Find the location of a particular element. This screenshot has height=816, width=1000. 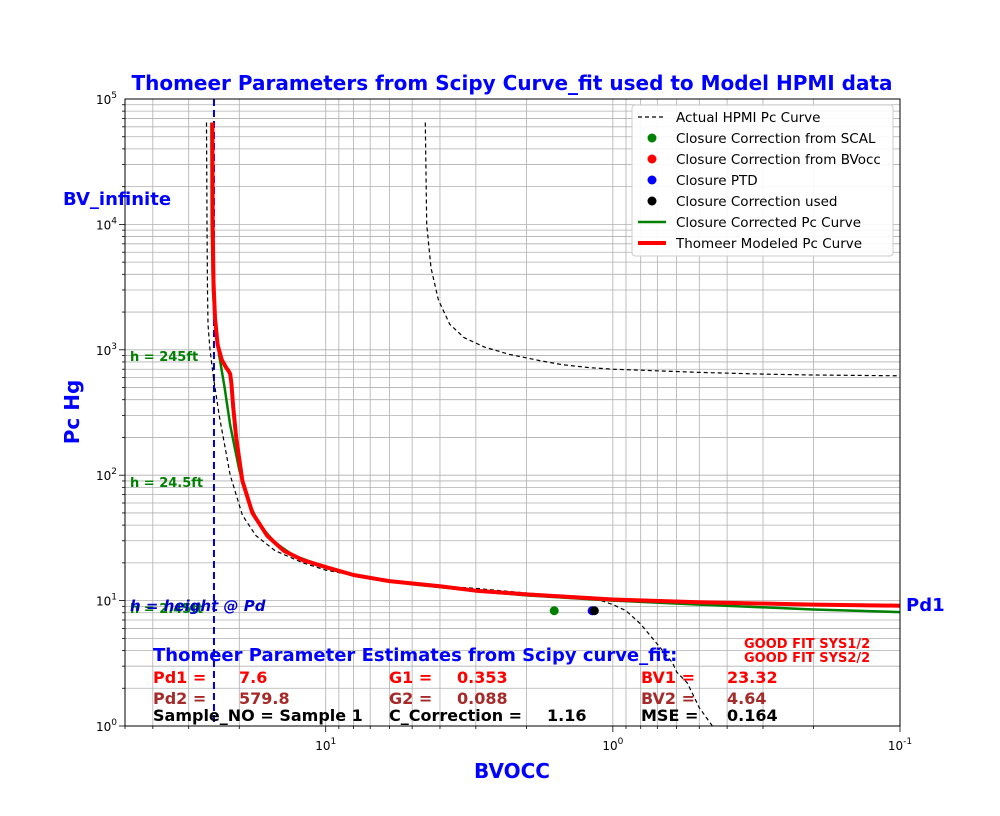

h-24-5-label: h = 24.5ft is located at coordinates (166, 483).